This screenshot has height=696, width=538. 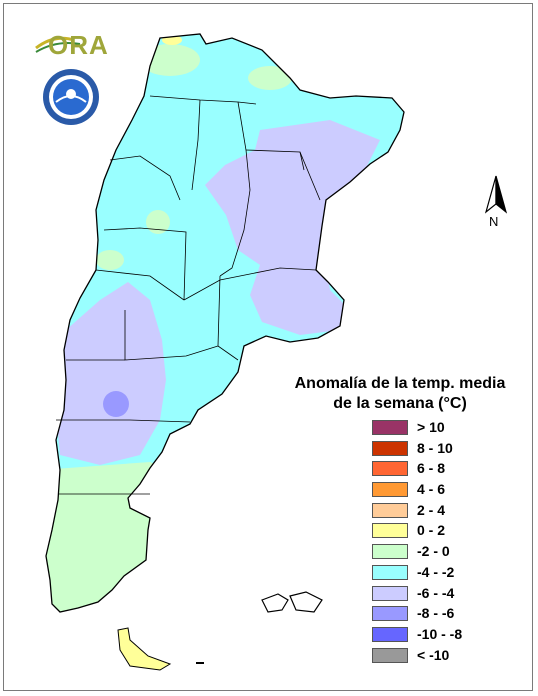 I want to click on legend-label: 6 - 8, so click(x=431, y=468).